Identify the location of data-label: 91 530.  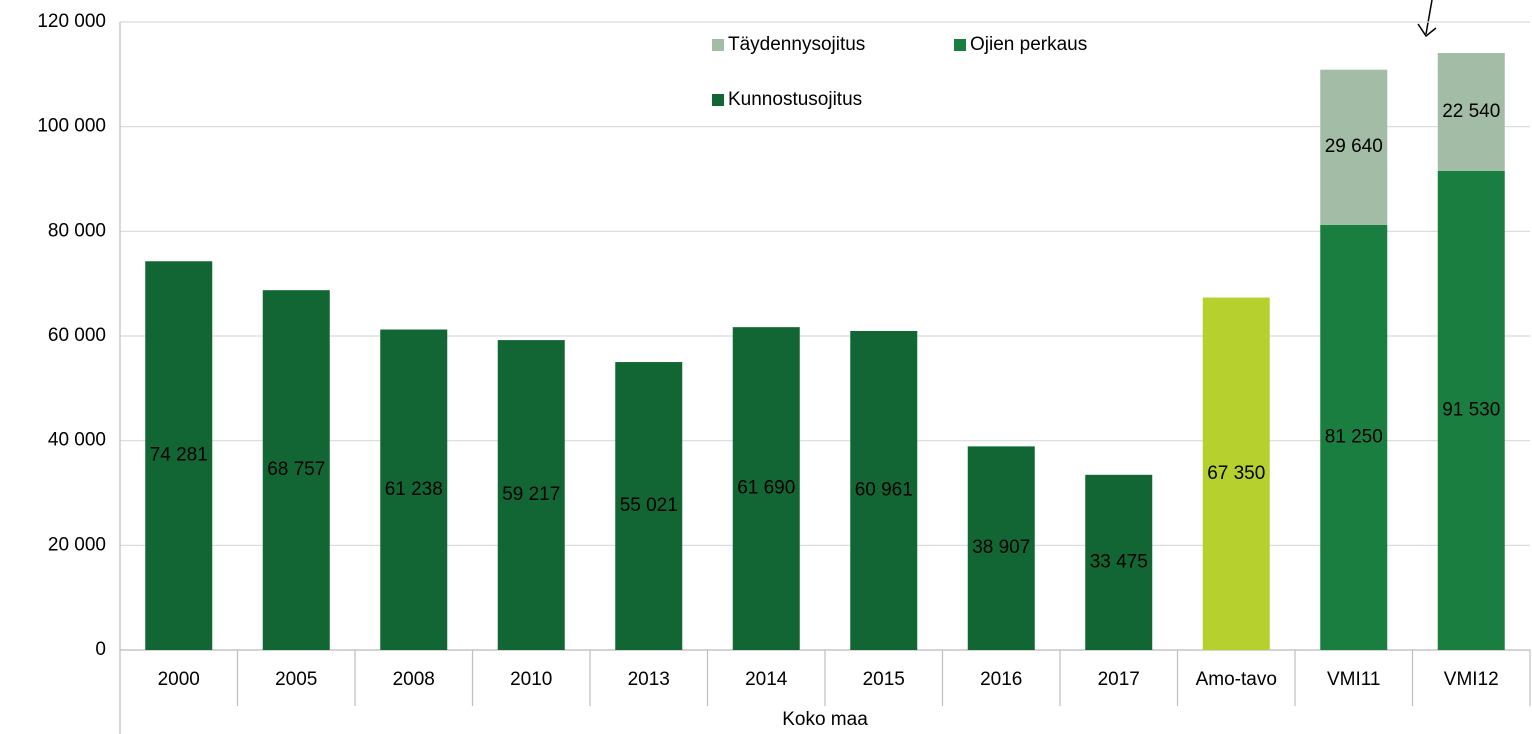
(1471, 410).